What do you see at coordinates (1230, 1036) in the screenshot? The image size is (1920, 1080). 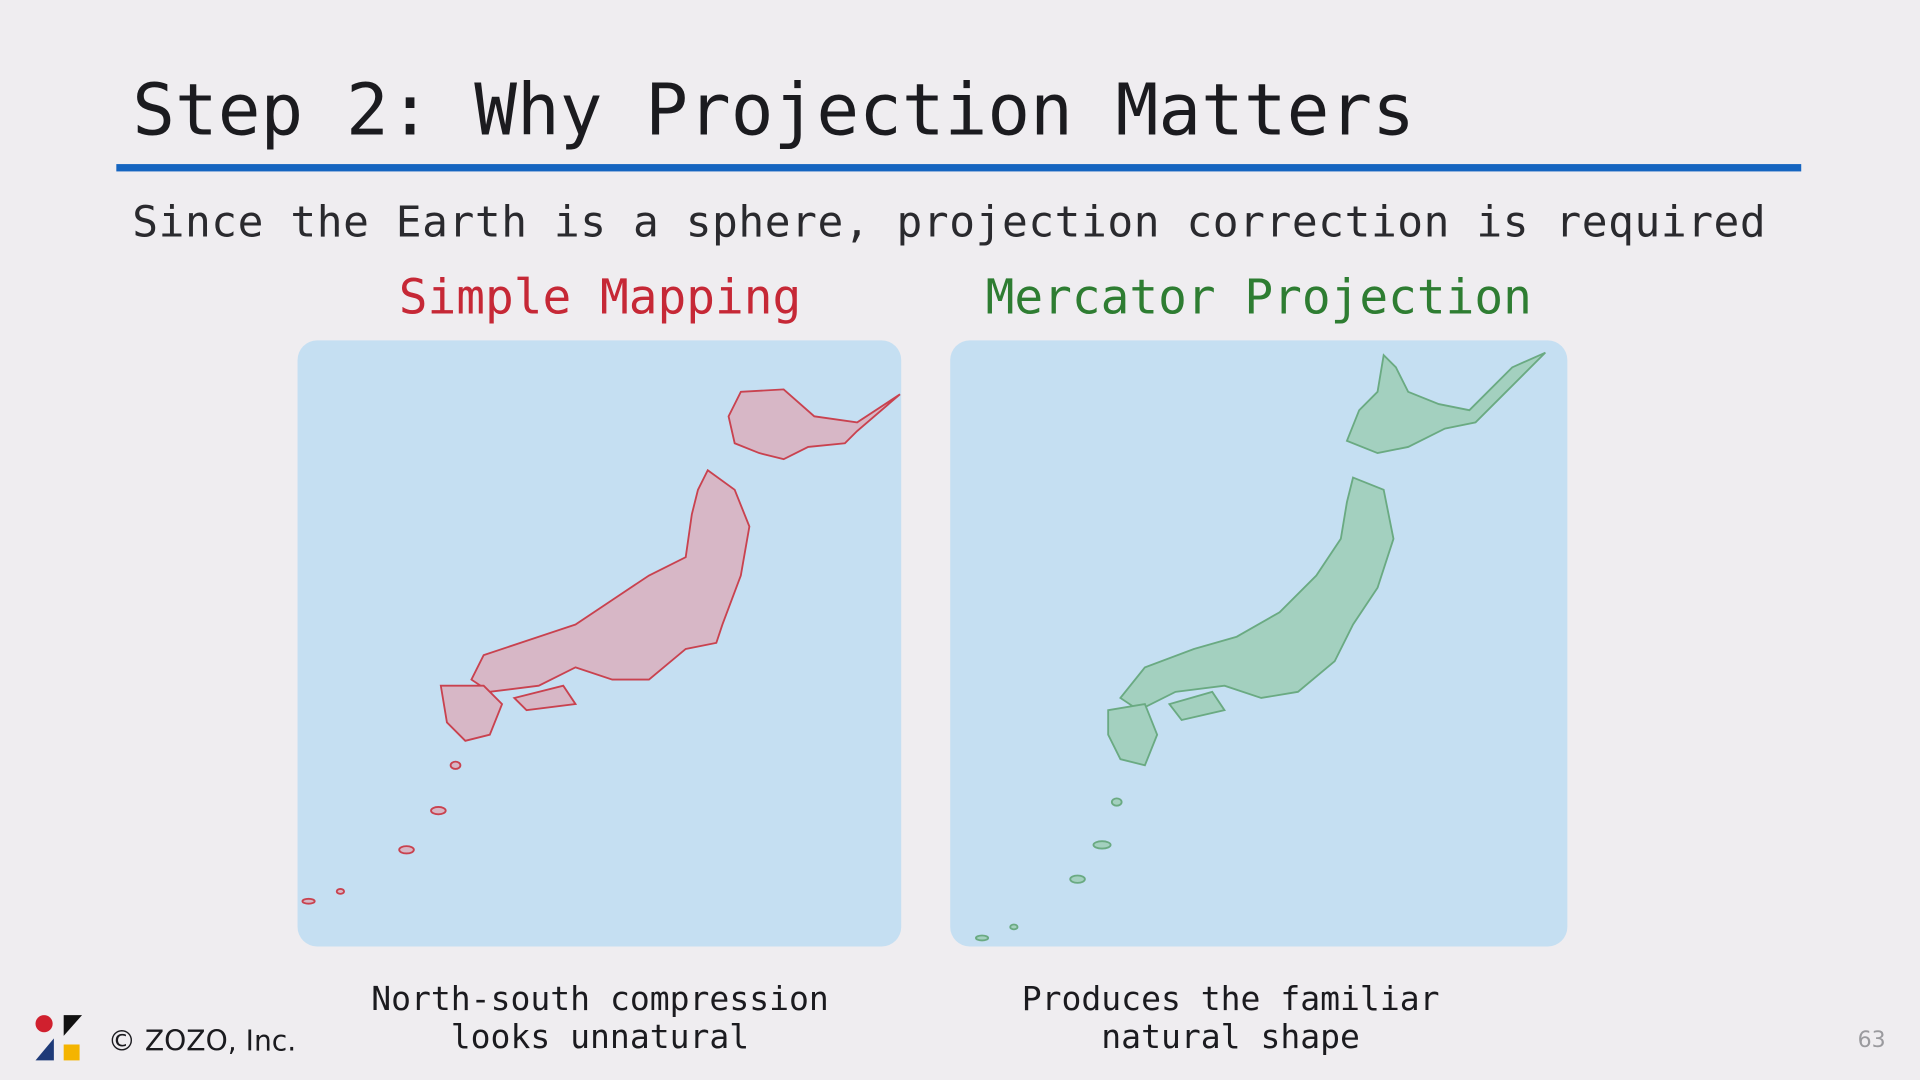 I see `caption: natural shape` at bounding box center [1230, 1036].